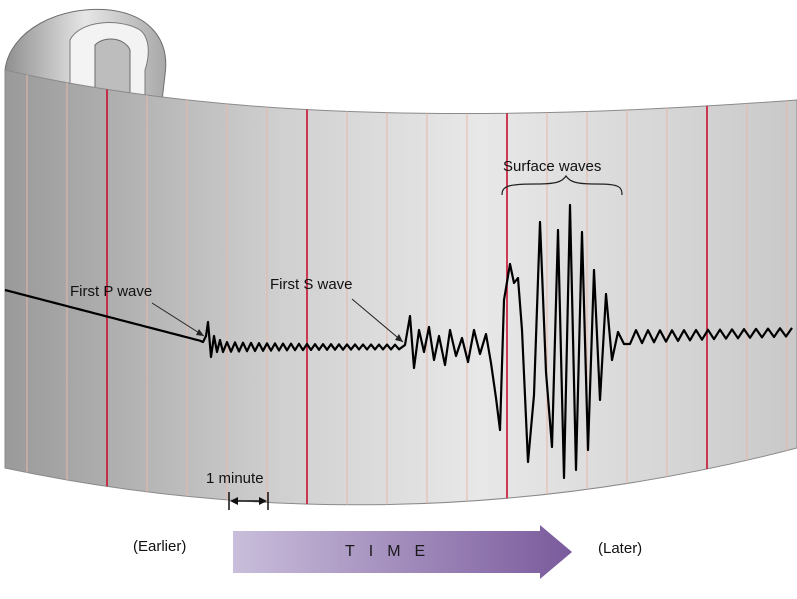 This screenshot has height=599, width=797. I want to click on first-s-wave-pointer, so click(377, 320).